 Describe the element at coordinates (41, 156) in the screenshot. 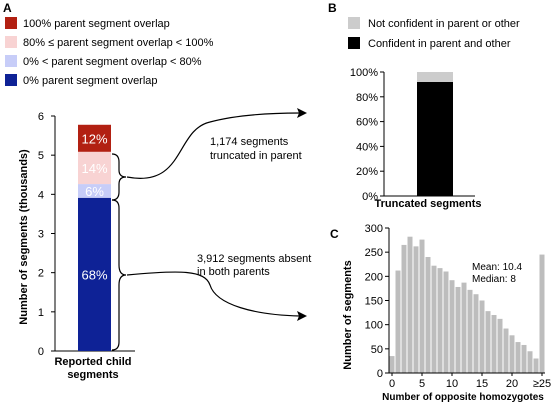

I see `y-tick-label-a-5: 5` at that location.